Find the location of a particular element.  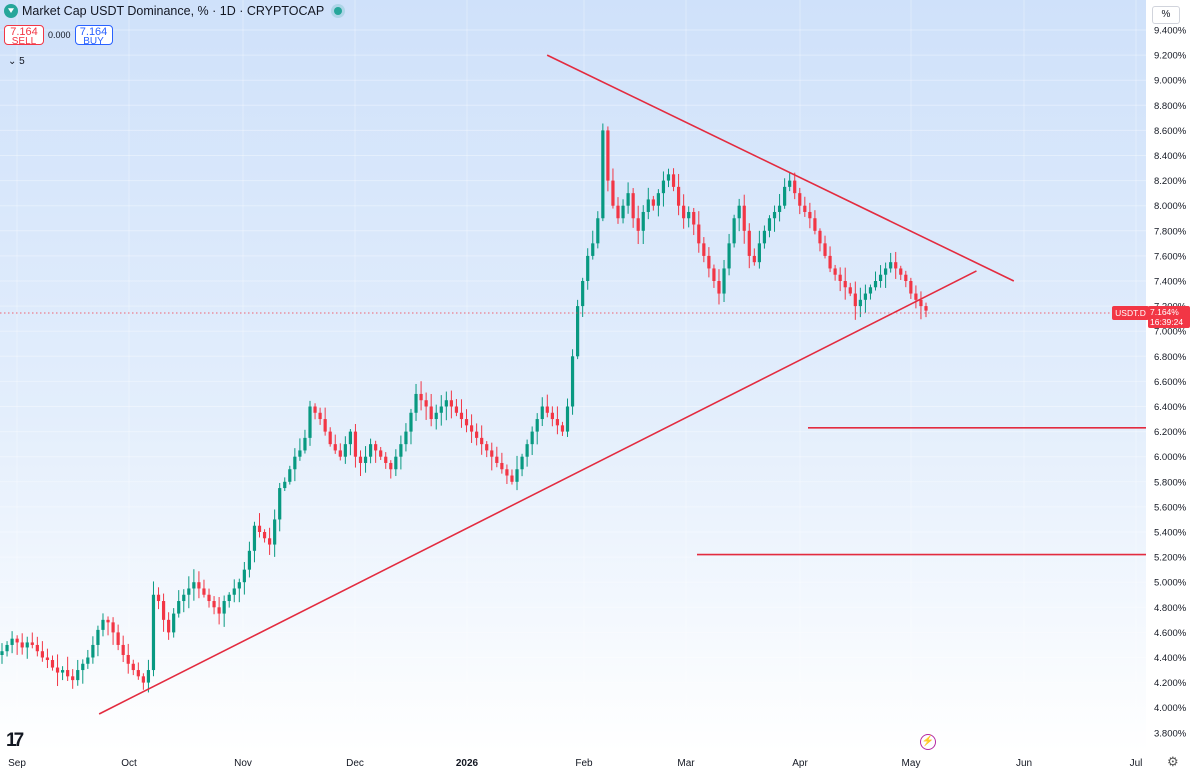

sell-button: 7.164 SELL is located at coordinates (24, 36).